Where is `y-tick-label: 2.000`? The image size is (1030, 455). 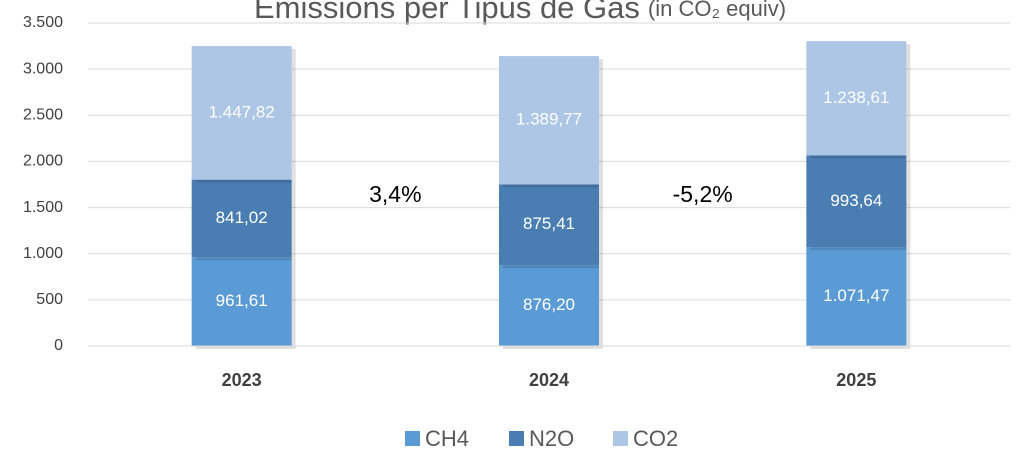
y-tick-label: 2.000 is located at coordinates (43, 161).